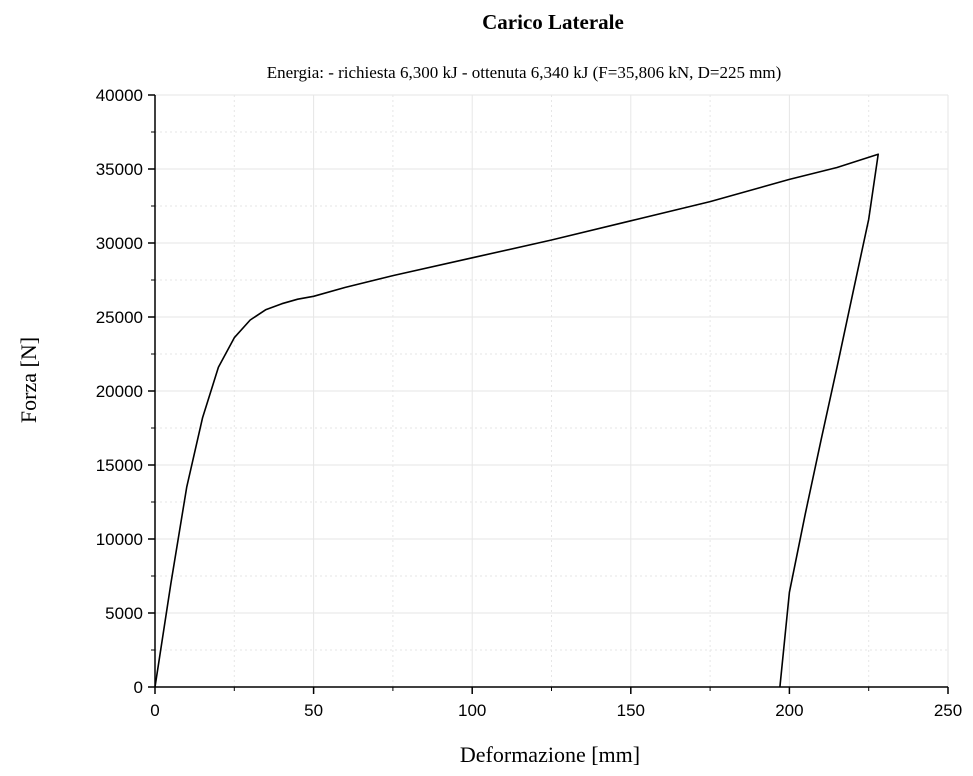 The height and width of the screenshot is (776, 973). What do you see at coordinates (550, 754) in the screenshot?
I see `x-axis-label: Deformazione [mm]` at bounding box center [550, 754].